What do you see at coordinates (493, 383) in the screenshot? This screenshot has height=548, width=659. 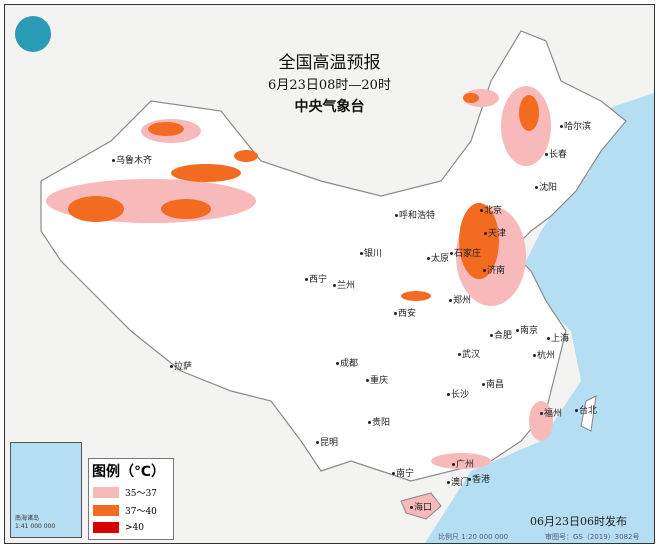 I see `city-label: 南昌` at bounding box center [493, 383].